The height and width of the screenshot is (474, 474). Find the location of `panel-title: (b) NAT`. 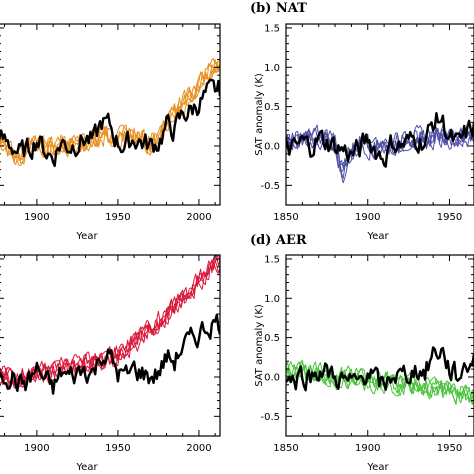

panel-title: (b) NAT is located at coordinates (278, 8).